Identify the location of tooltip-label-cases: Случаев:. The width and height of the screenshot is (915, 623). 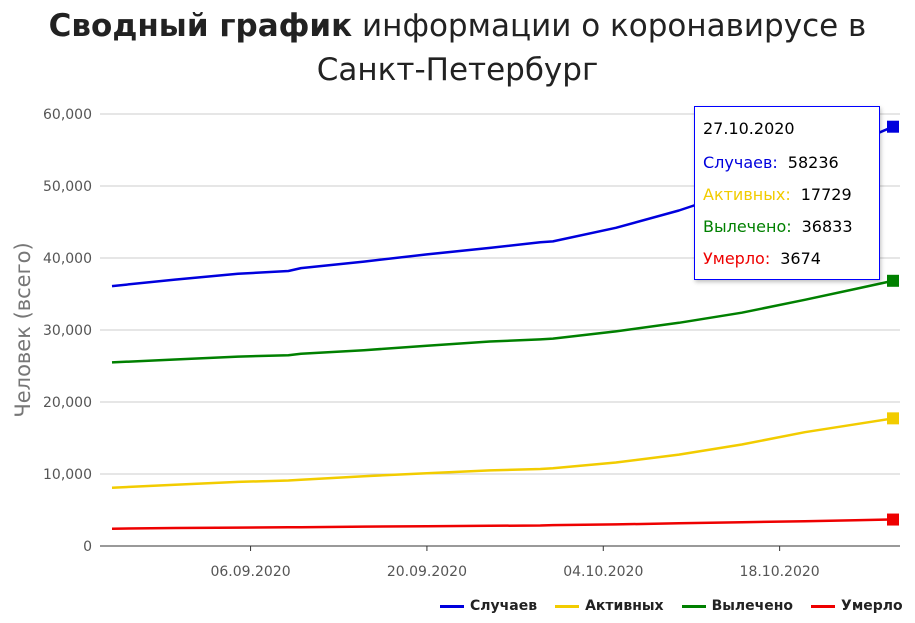
(740, 162).